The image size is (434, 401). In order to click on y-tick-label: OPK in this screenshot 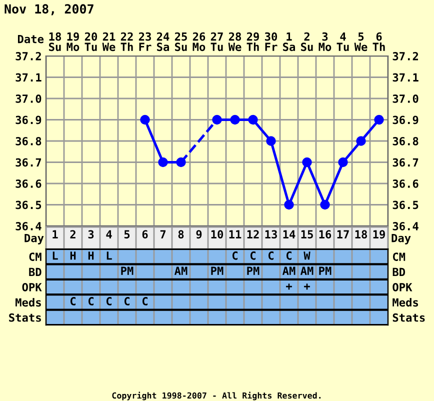, I will do `click(32, 287)`.